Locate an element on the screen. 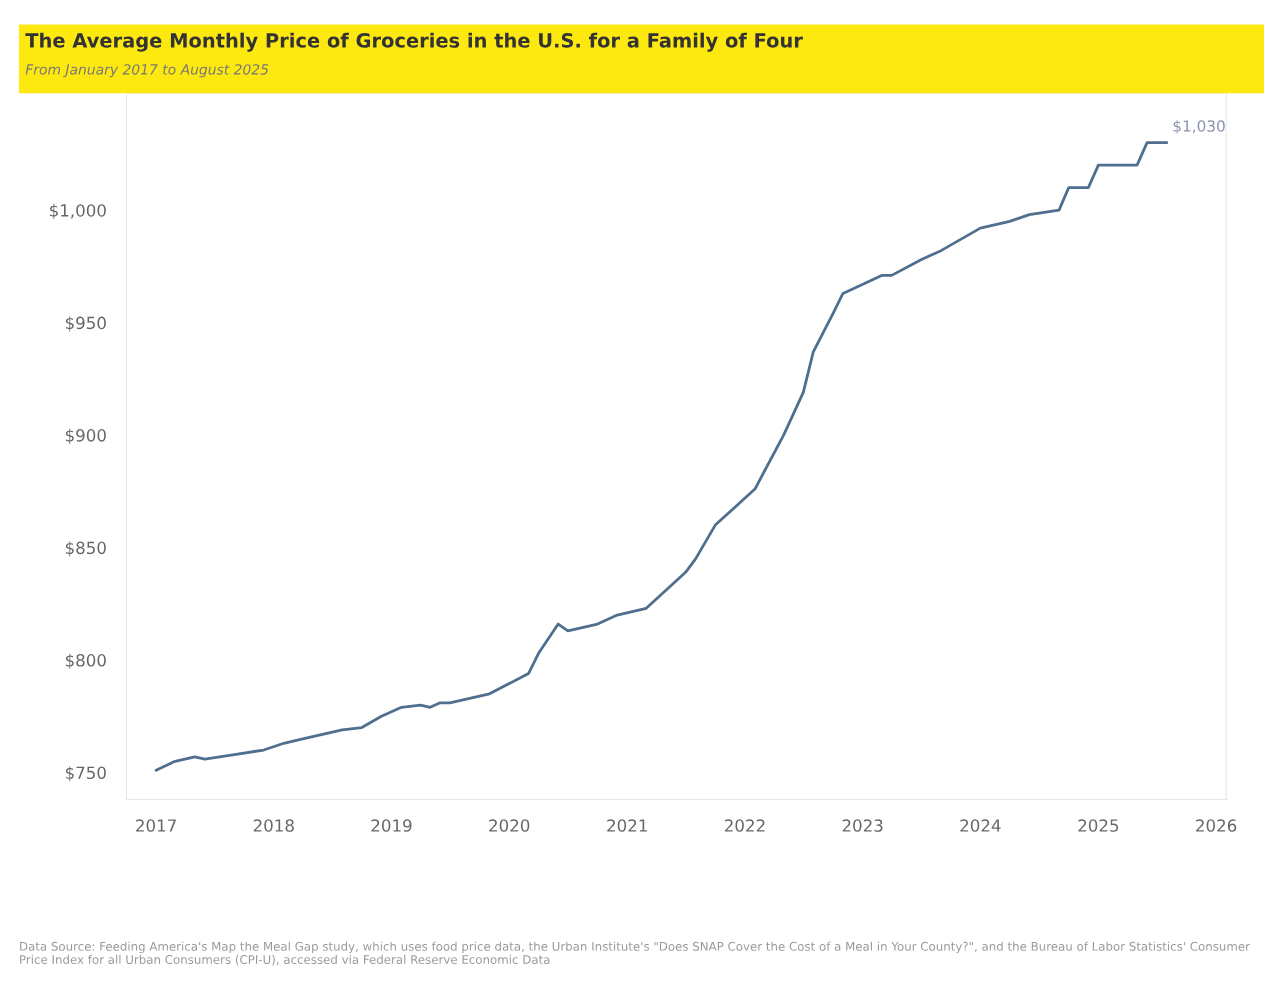 The image size is (1264, 981). y-tick-label: $850 is located at coordinates (85, 549).